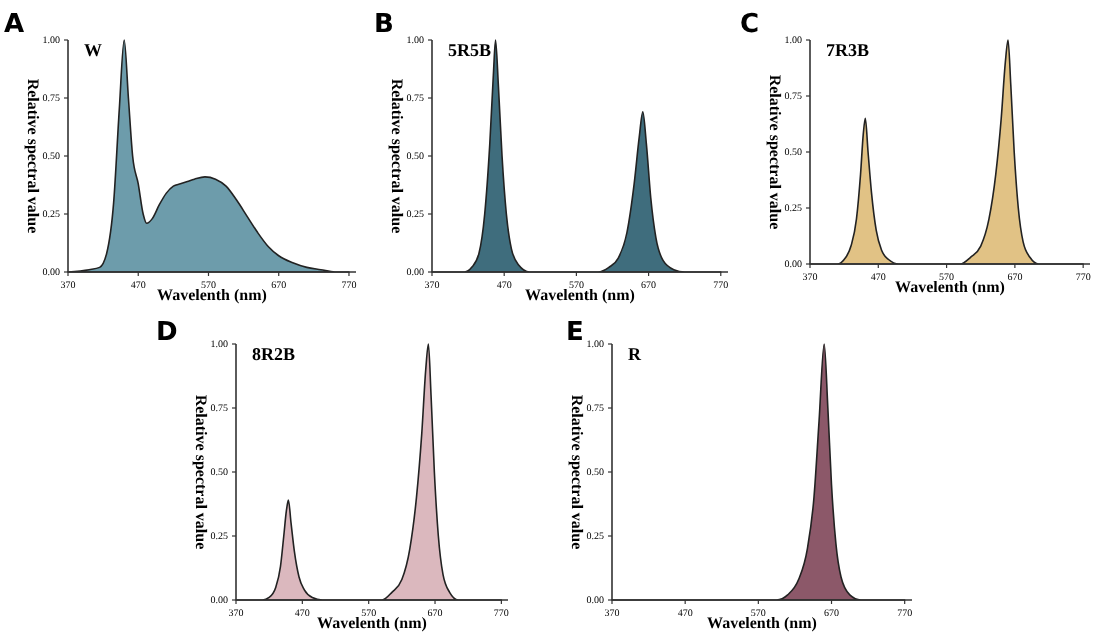 This screenshot has width=1100, height=636. I want to click on chart-subtitle: 8R2B, so click(274, 354).